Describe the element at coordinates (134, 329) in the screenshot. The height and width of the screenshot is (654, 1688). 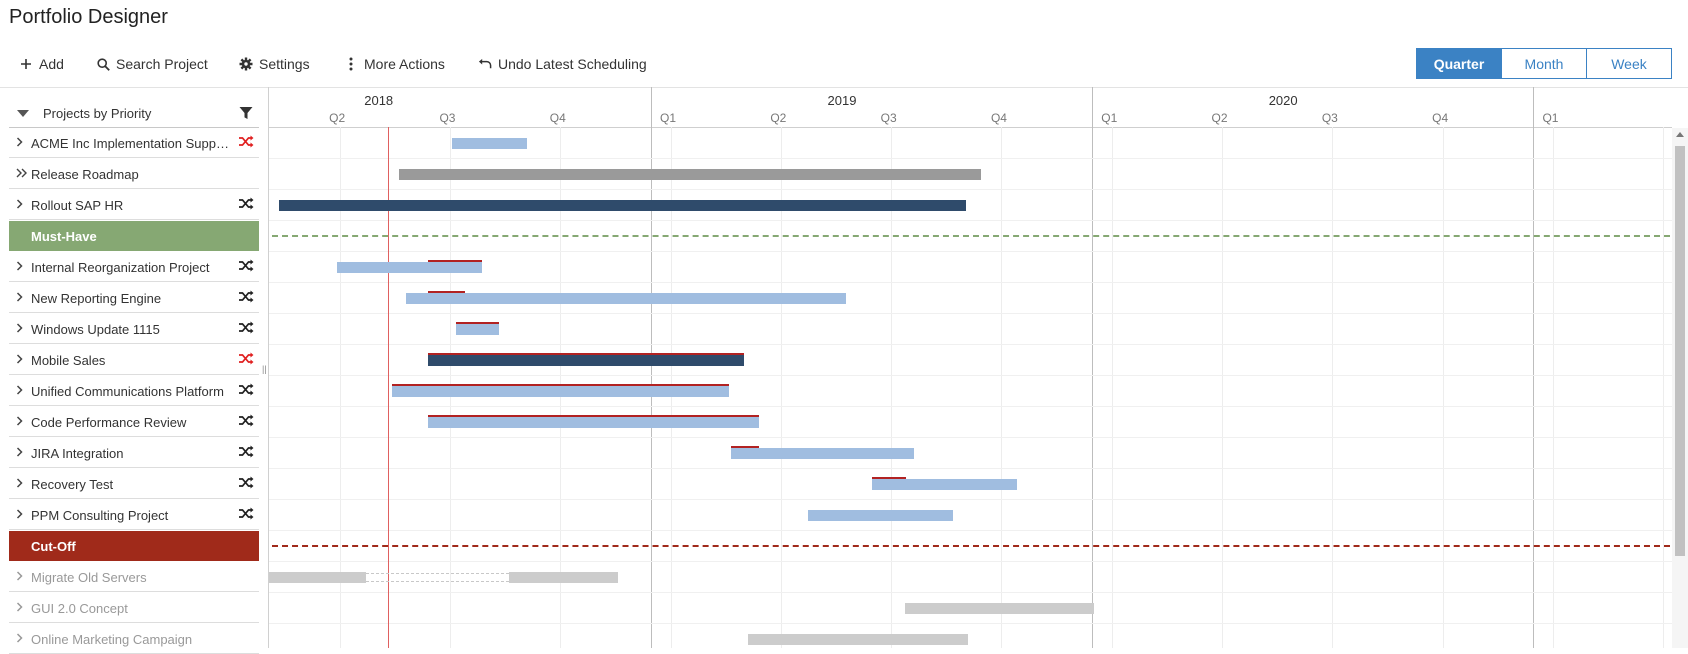
I see `list-item: Windows Update 1115` at that location.